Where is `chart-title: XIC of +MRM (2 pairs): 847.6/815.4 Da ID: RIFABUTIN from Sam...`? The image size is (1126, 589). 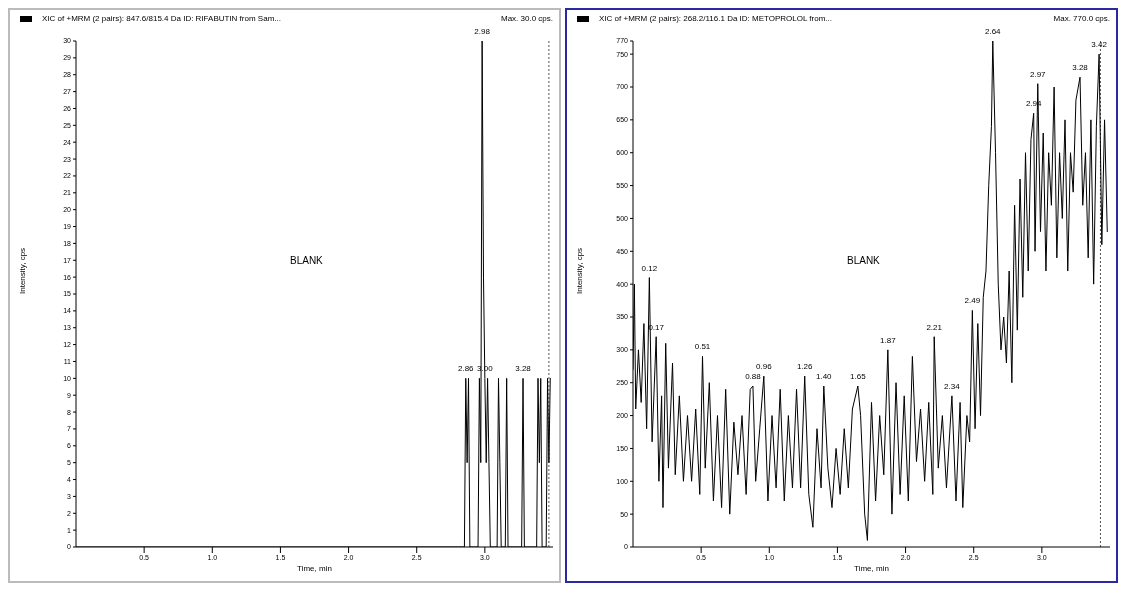
chart-title: XIC of +MRM (2 pairs): 847.6/815.4 Da ID: RIFABUTIN from Sam... is located at coordinates (161, 18).